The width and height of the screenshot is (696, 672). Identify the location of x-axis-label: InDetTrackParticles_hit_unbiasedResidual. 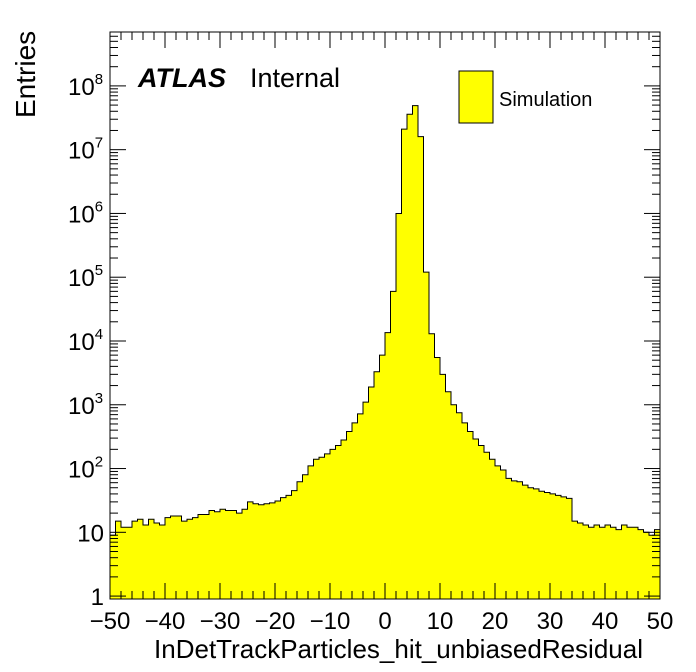
(398, 649).